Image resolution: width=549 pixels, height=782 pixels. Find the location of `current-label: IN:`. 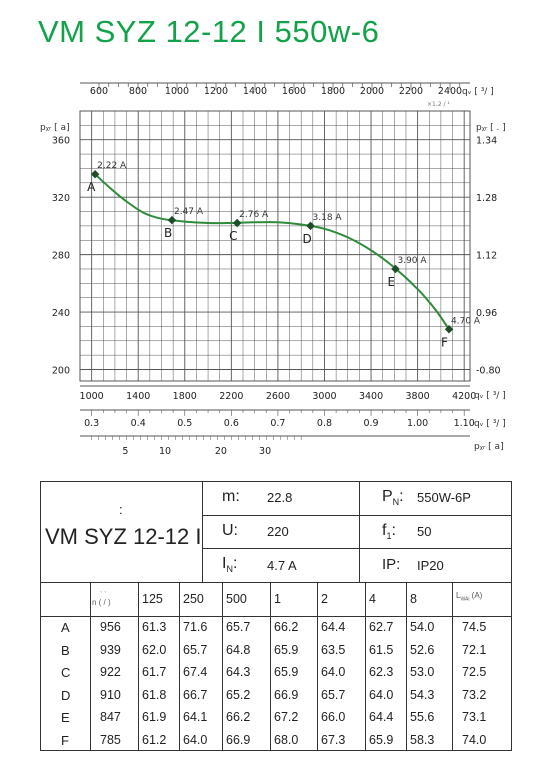

current-label: IN: is located at coordinates (229, 564).